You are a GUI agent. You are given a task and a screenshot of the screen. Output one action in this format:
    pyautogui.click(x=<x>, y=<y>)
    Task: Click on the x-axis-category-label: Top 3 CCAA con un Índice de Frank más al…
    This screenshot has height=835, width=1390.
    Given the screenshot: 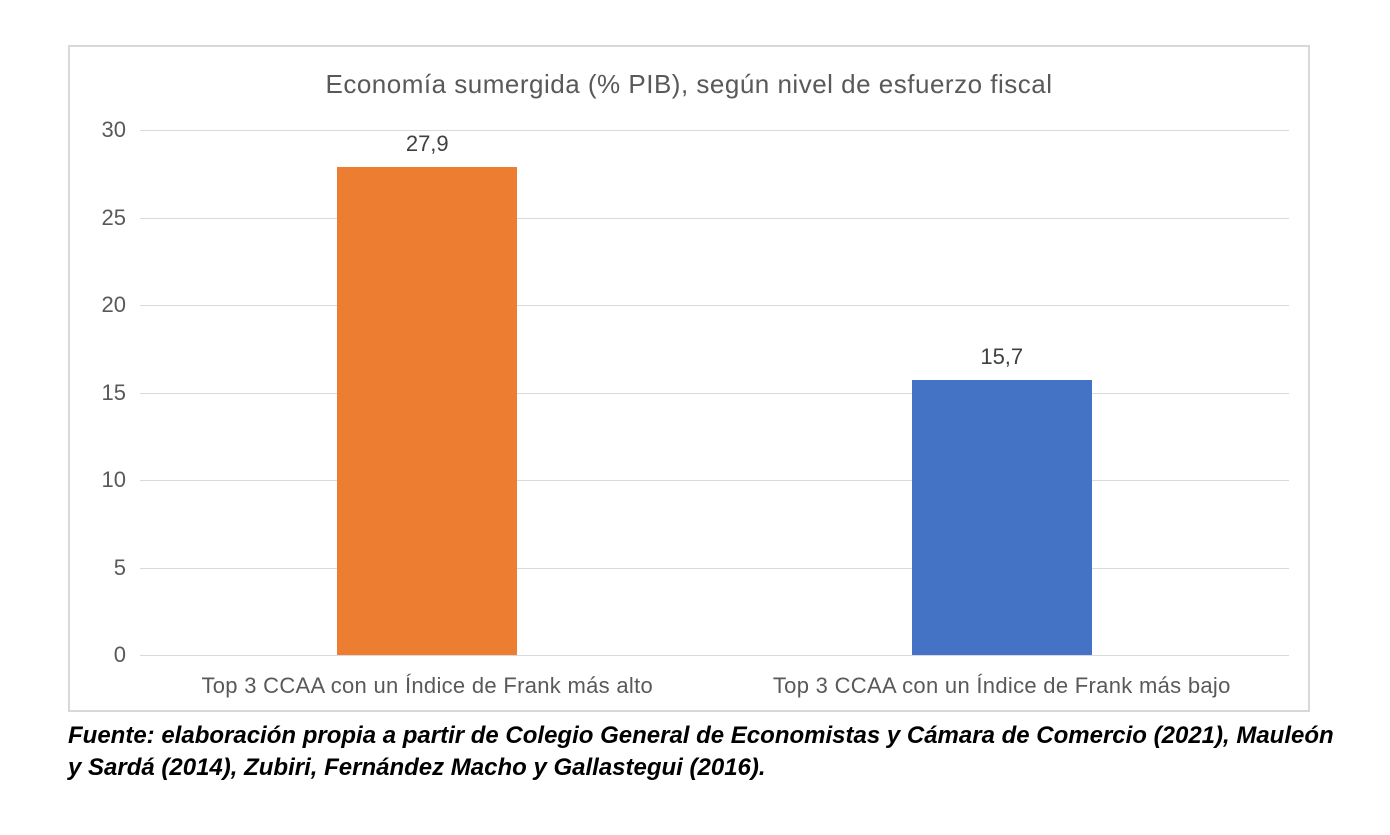 What is the action you would take?
    pyautogui.click(x=427, y=685)
    